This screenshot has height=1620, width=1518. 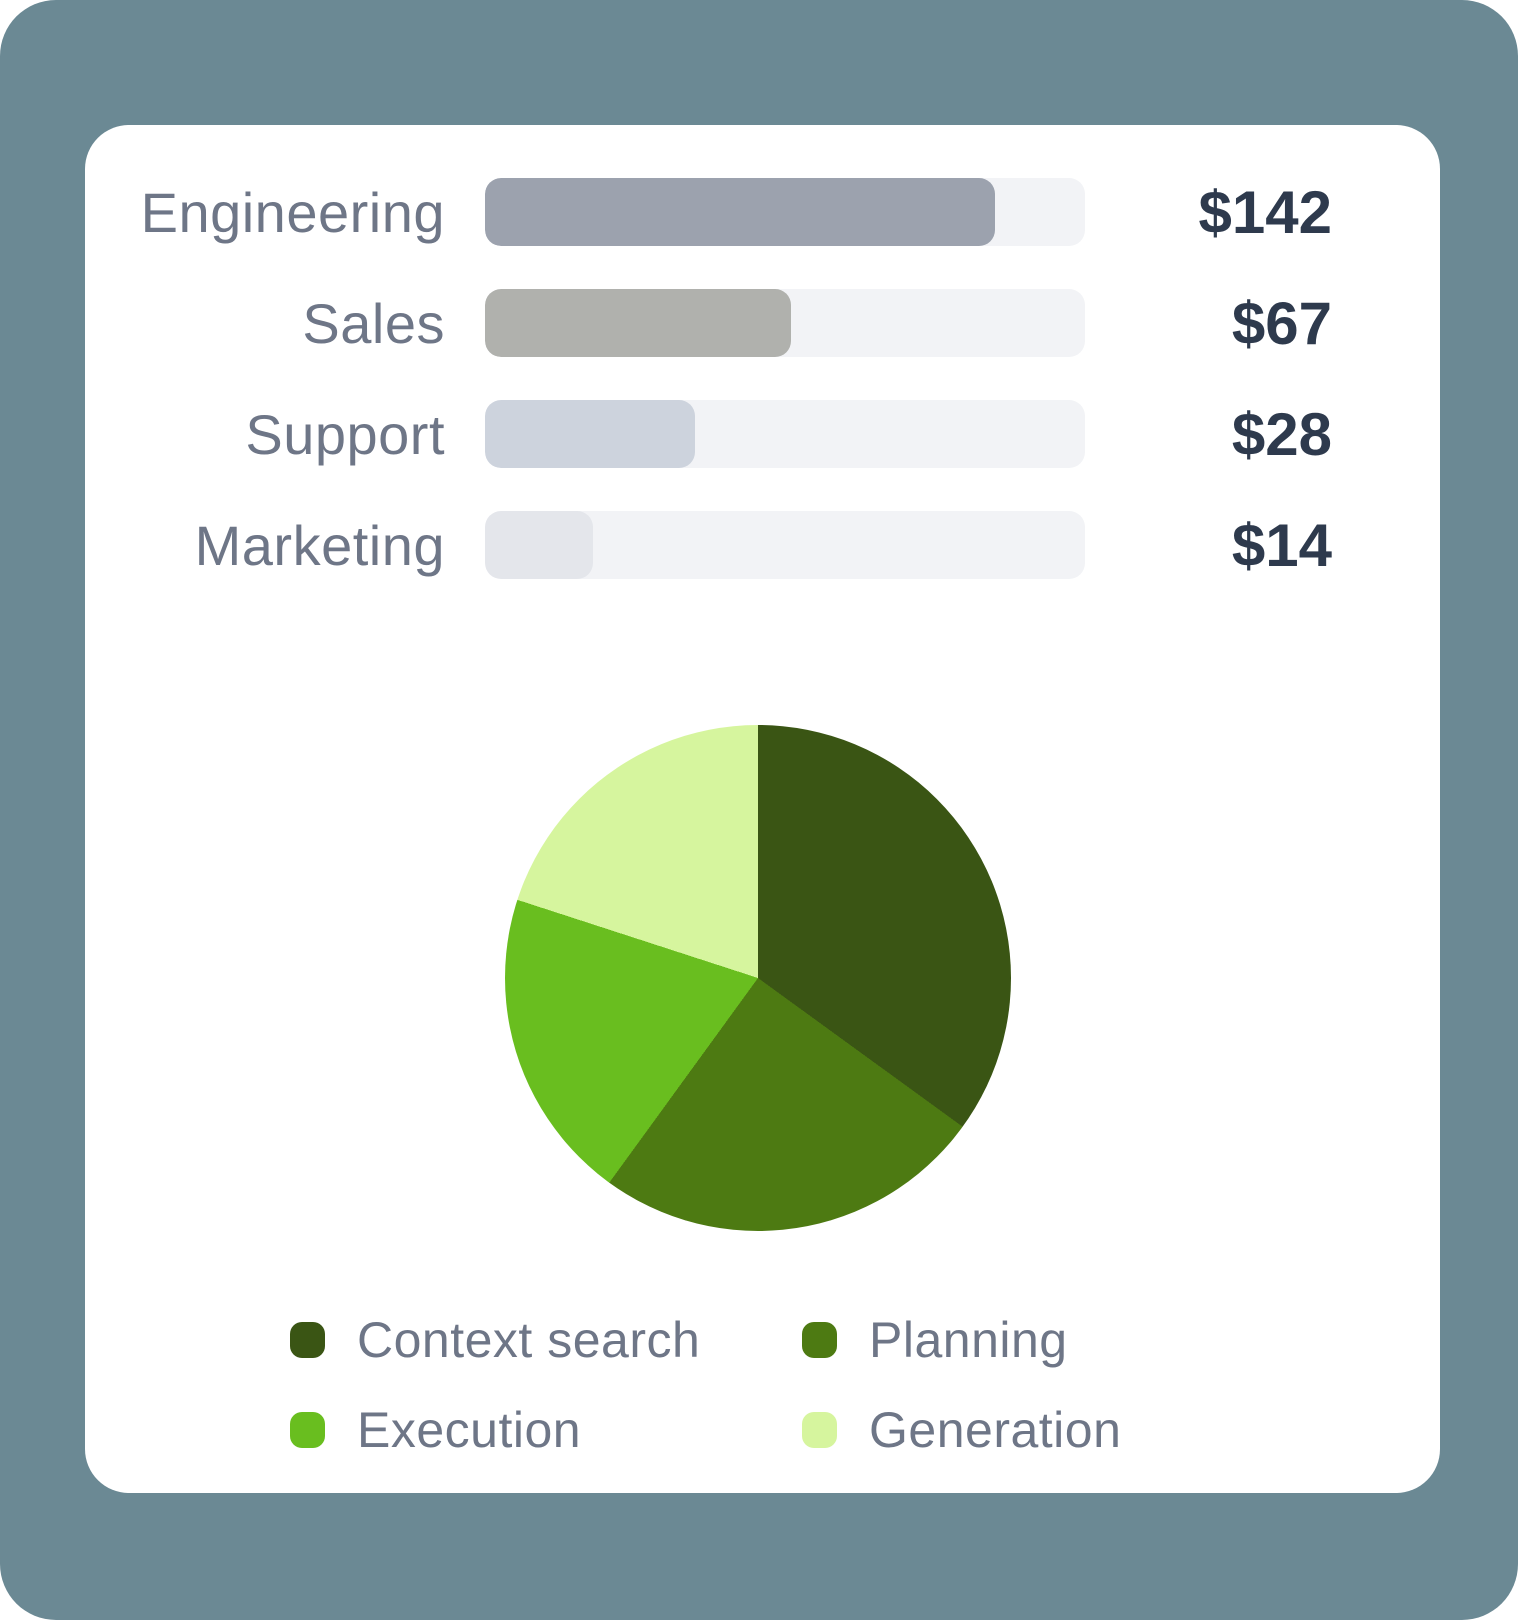 What do you see at coordinates (292, 212) in the screenshot?
I see `bar-category-label: Engineering` at bounding box center [292, 212].